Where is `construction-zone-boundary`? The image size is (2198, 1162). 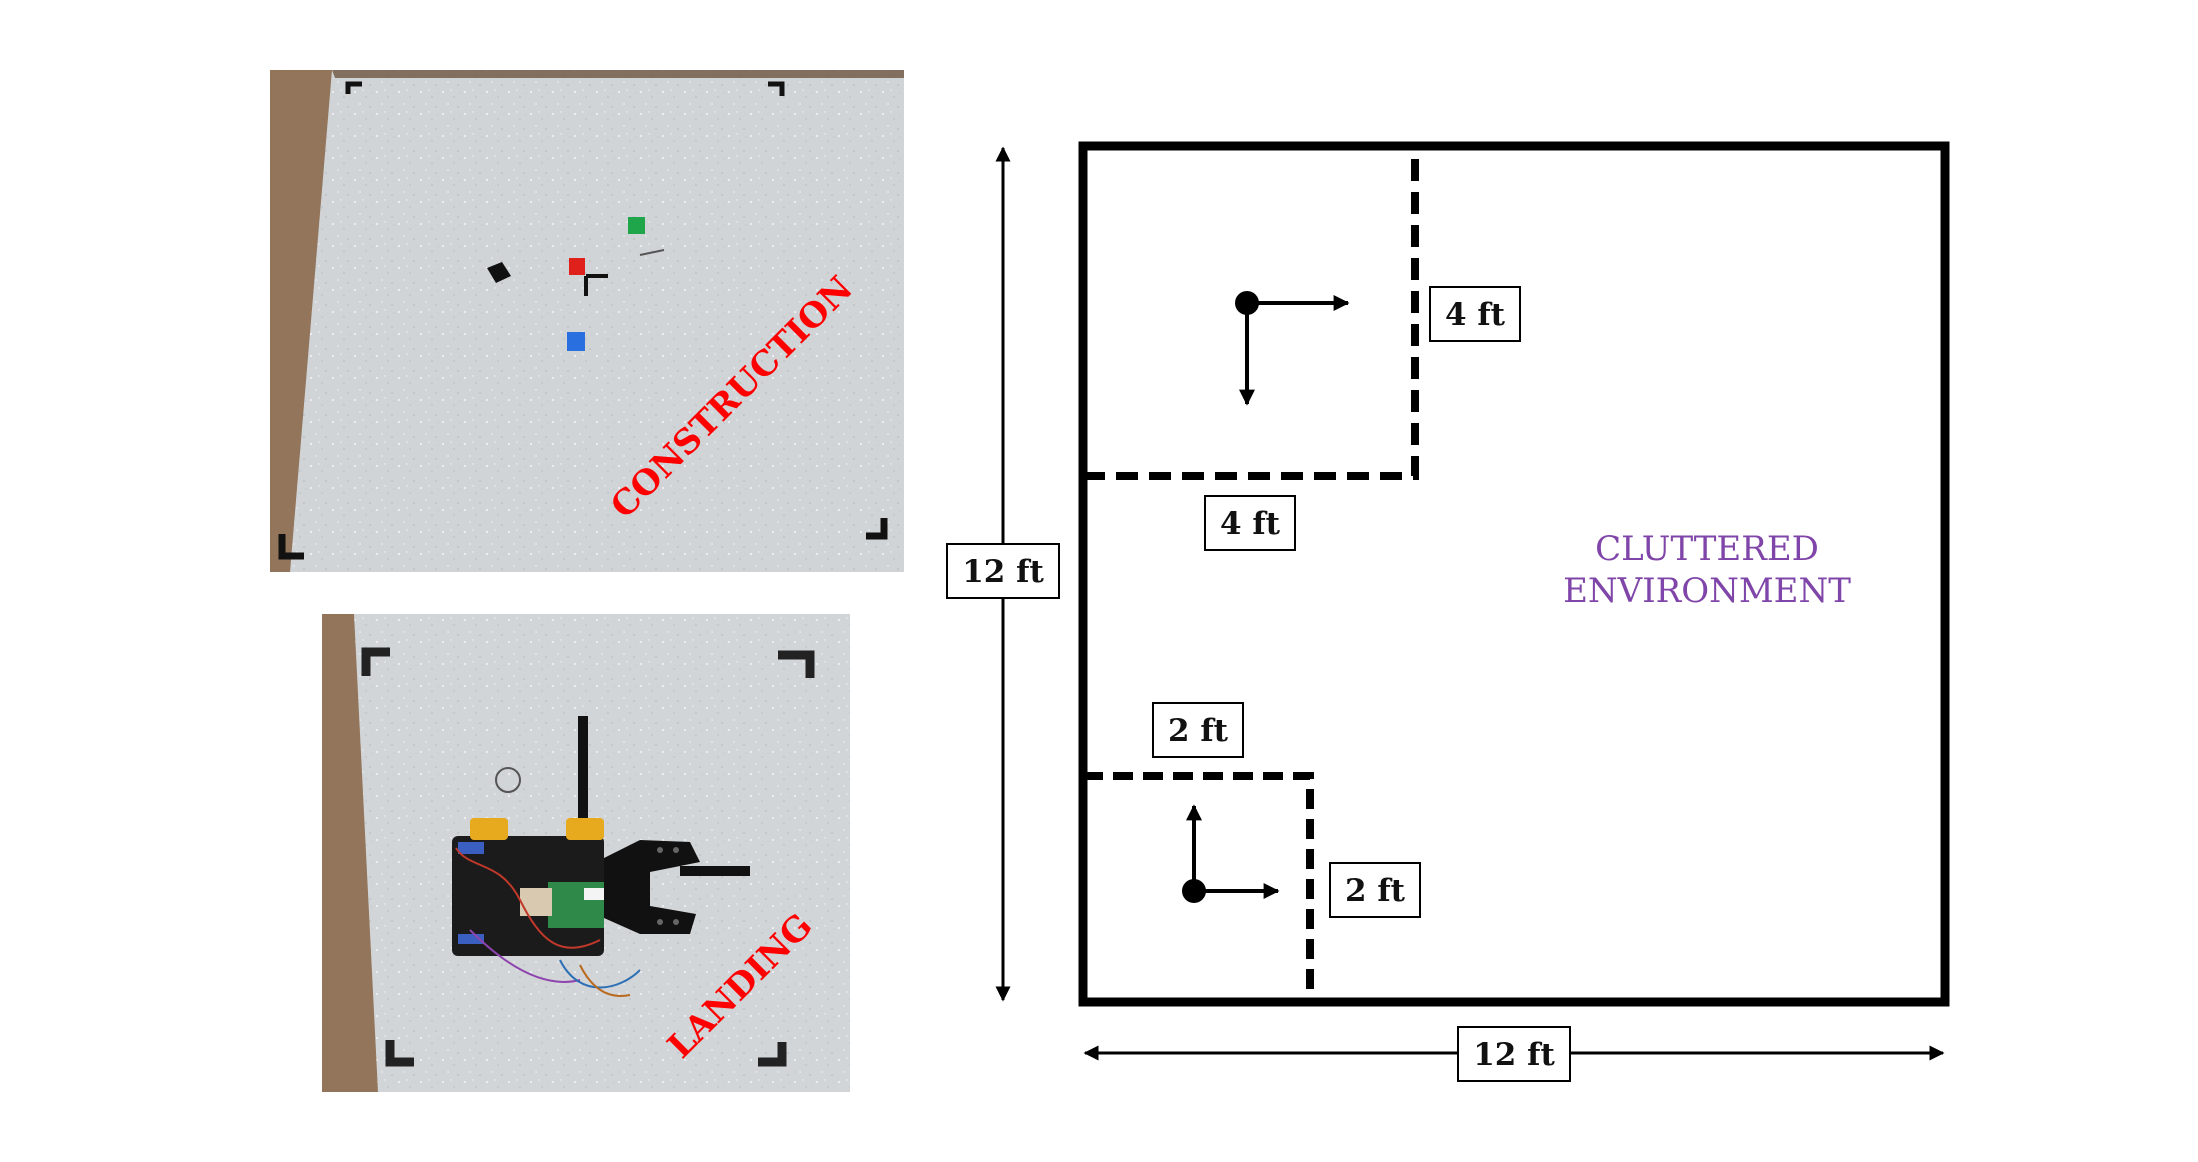
construction-zone-boundary is located at coordinates (1251, 313).